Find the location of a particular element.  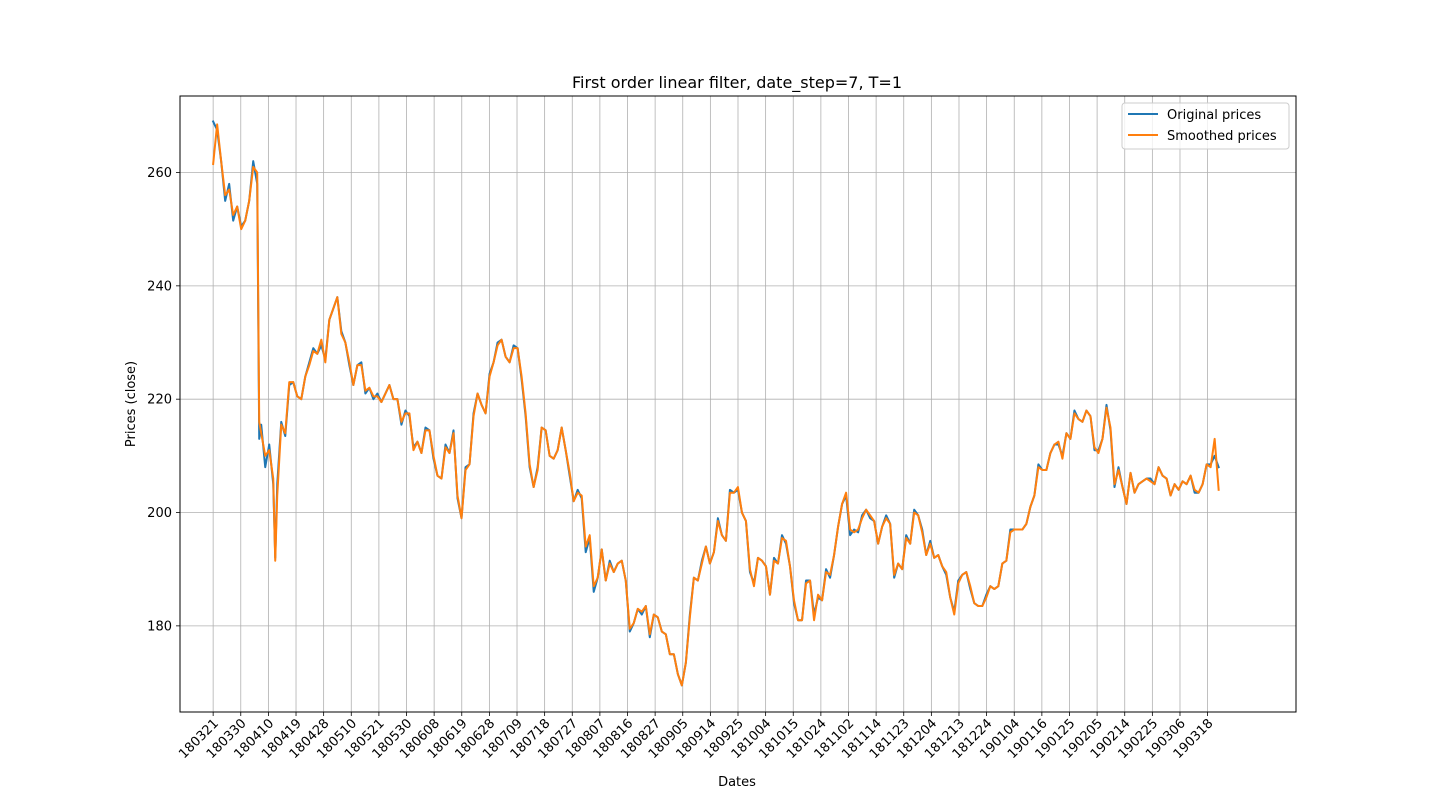

y-tick-label: 220 is located at coordinates (159, 400).